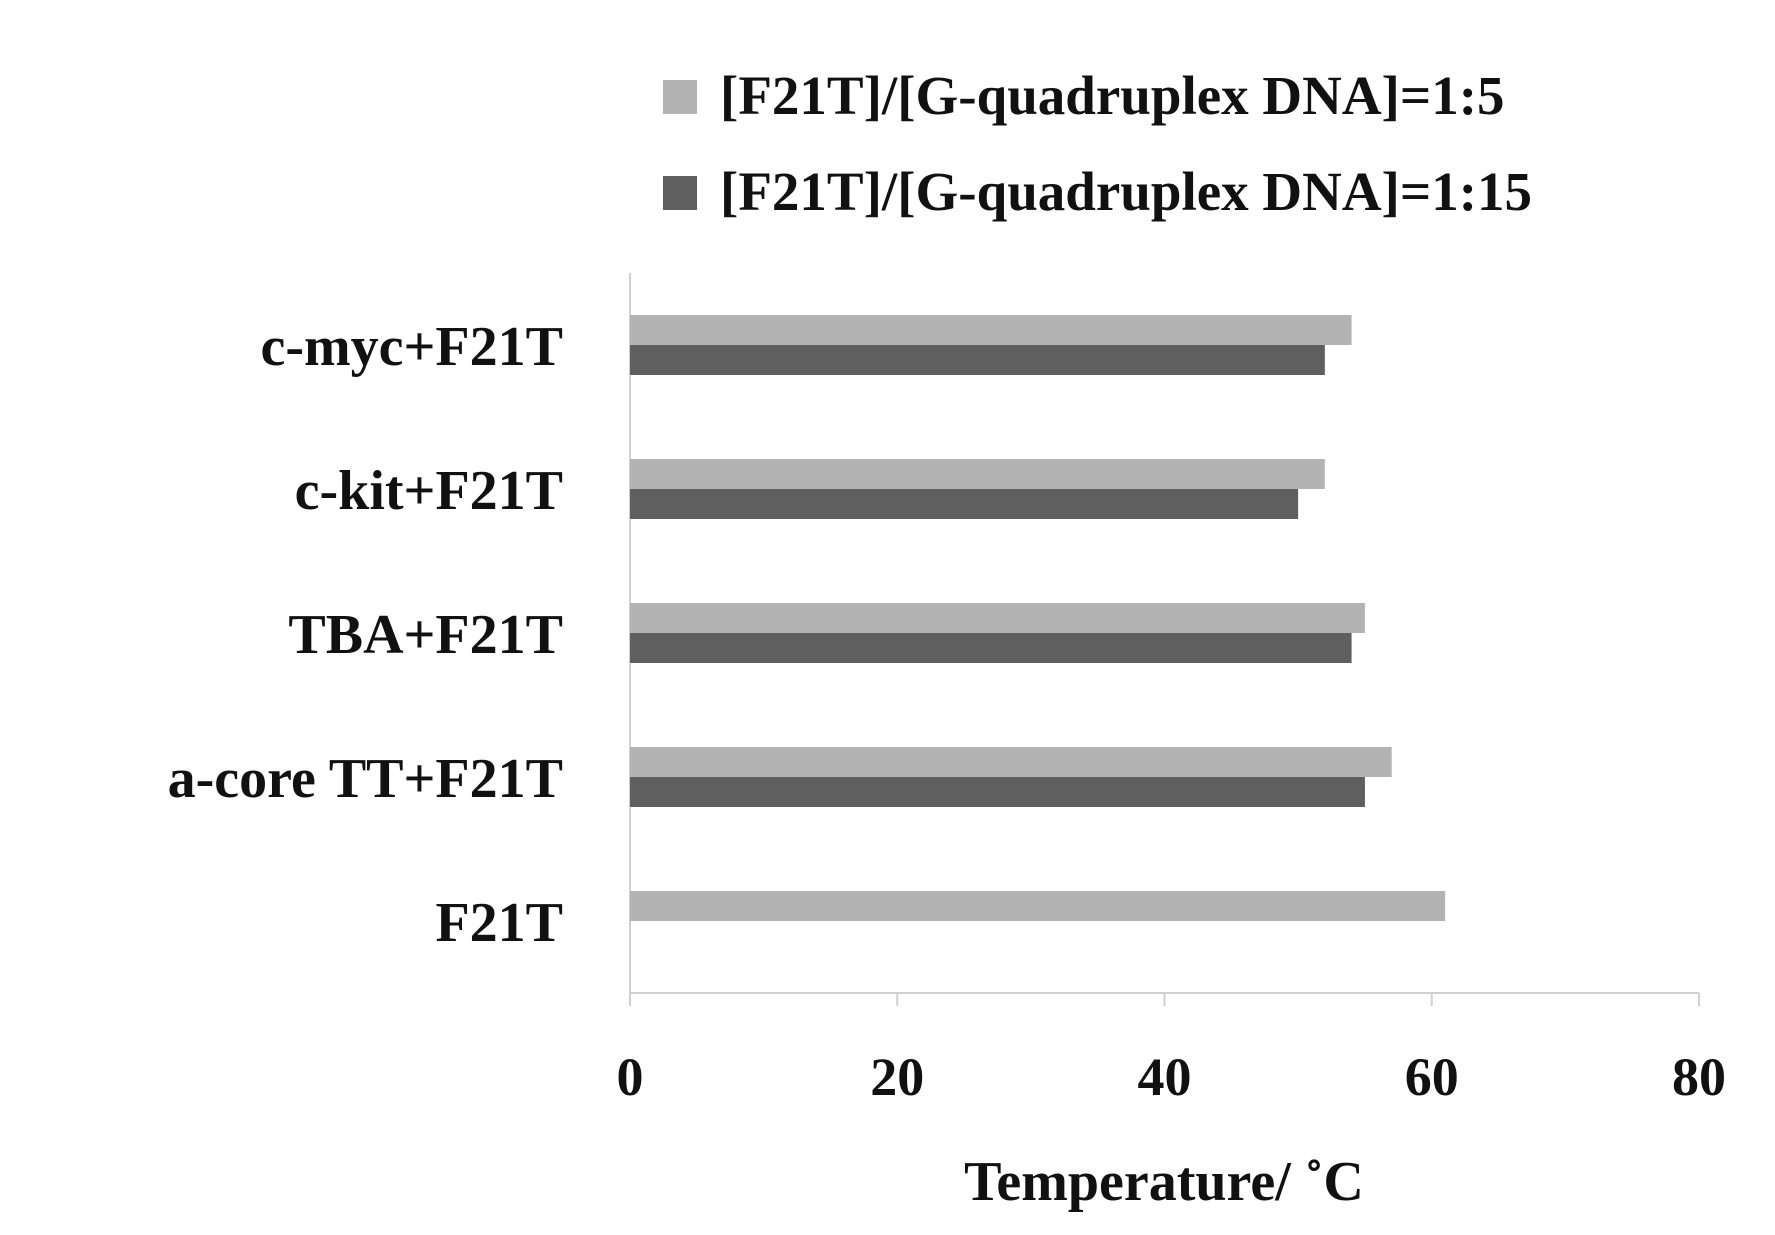 The image size is (1775, 1235). What do you see at coordinates (1164, 1182) in the screenshot?
I see `x-axis-title: Temperature/ ˚C` at bounding box center [1164, 1182].